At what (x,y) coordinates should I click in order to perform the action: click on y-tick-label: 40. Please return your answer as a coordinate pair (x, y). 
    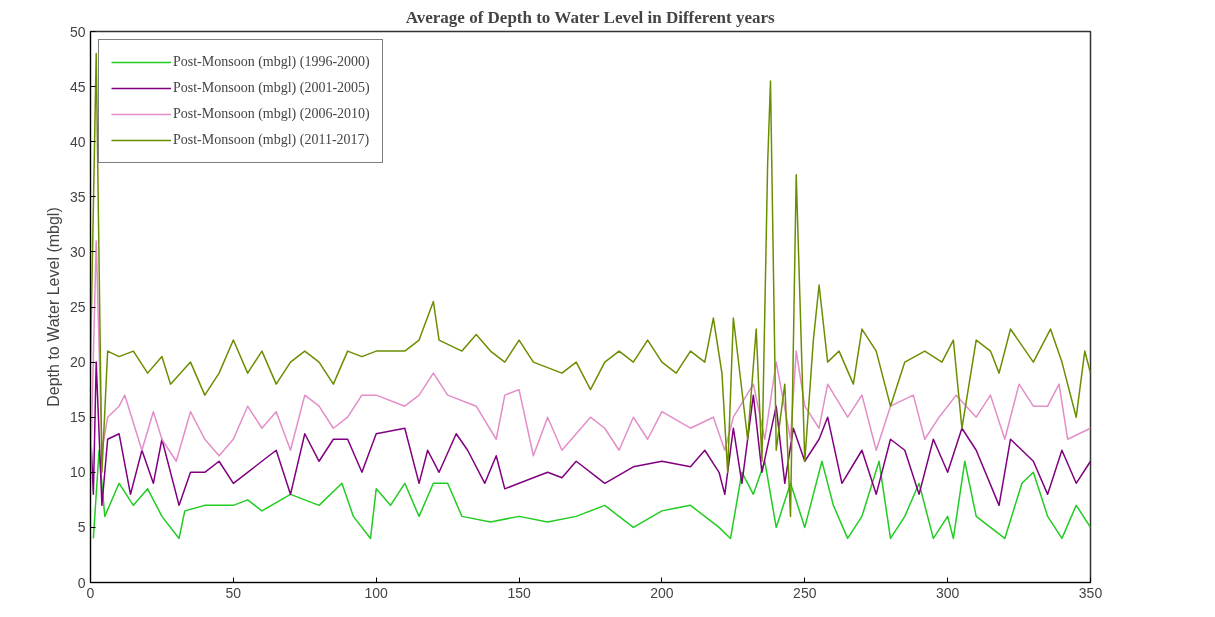
    Looking at the image, I should click on (77, 141).